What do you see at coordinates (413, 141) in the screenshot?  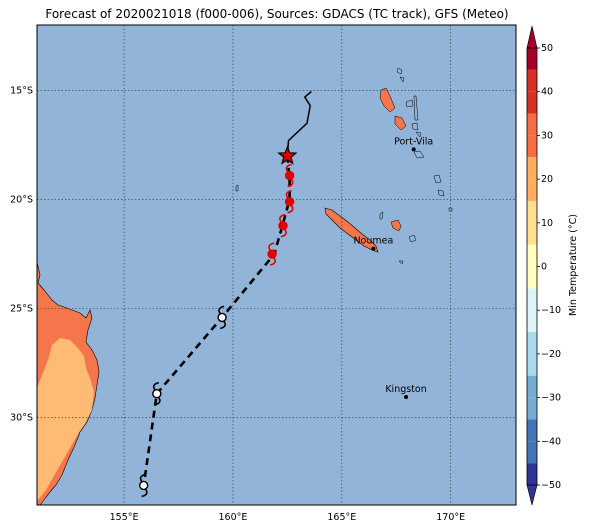 I see `city-label: Port-Vila` at bounding box center [413, 141].